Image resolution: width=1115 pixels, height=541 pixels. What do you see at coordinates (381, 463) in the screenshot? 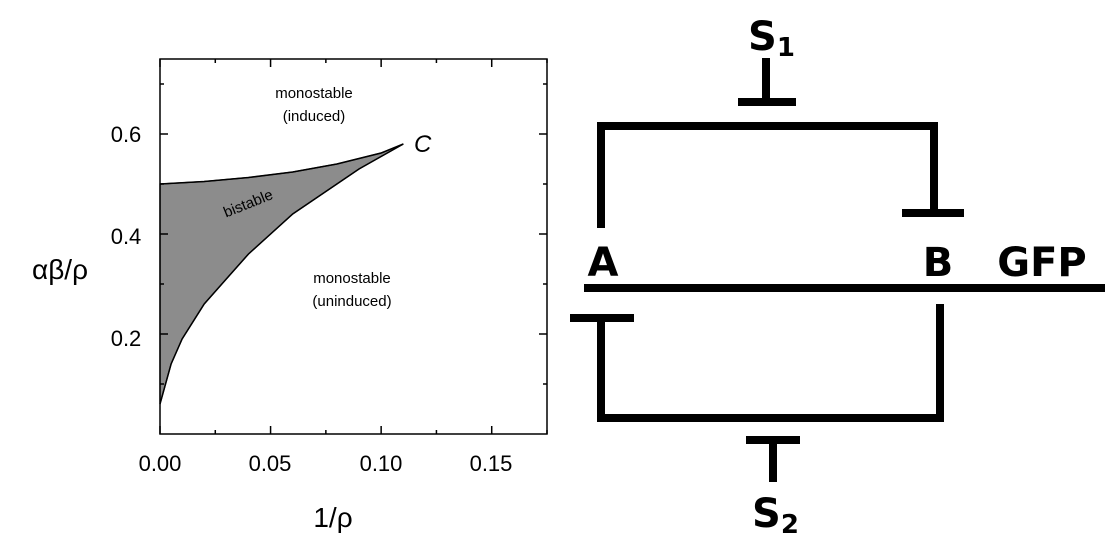
I see `x-tick-label: 0.10` at bounding box center [381, 463].